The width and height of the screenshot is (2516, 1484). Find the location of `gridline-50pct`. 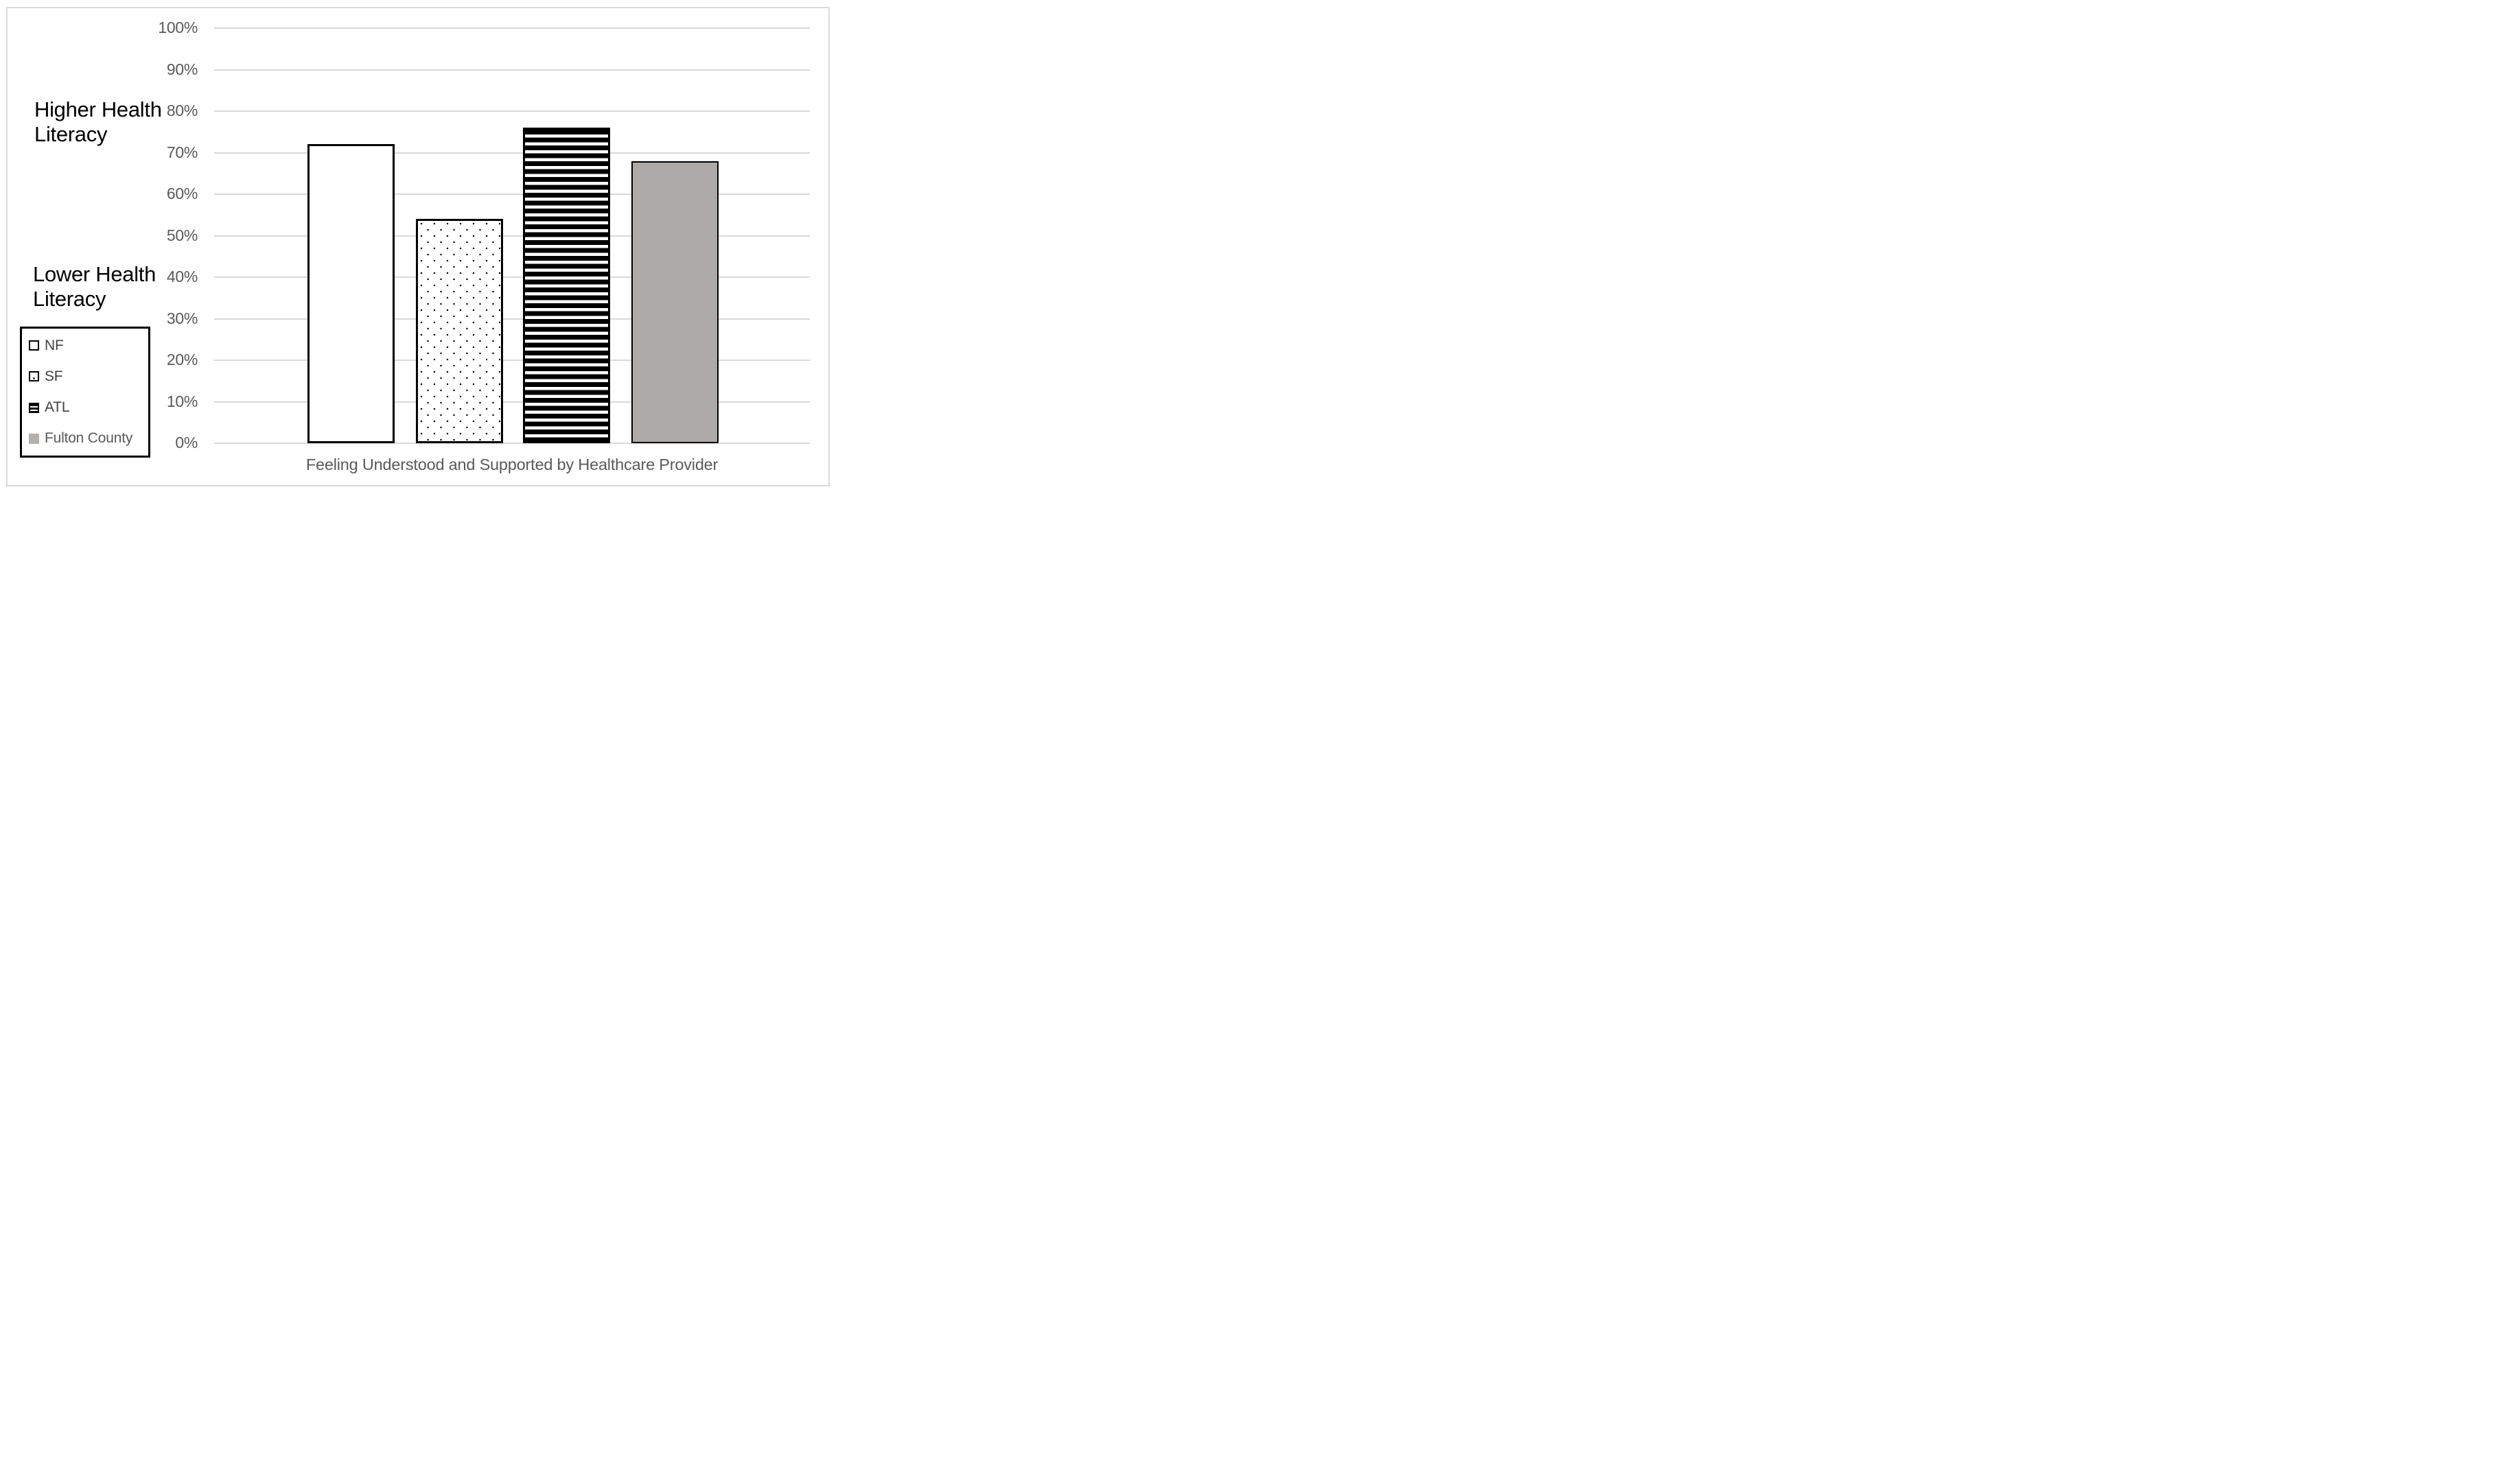

gridline-50pct is located at coordinates (512, 236).